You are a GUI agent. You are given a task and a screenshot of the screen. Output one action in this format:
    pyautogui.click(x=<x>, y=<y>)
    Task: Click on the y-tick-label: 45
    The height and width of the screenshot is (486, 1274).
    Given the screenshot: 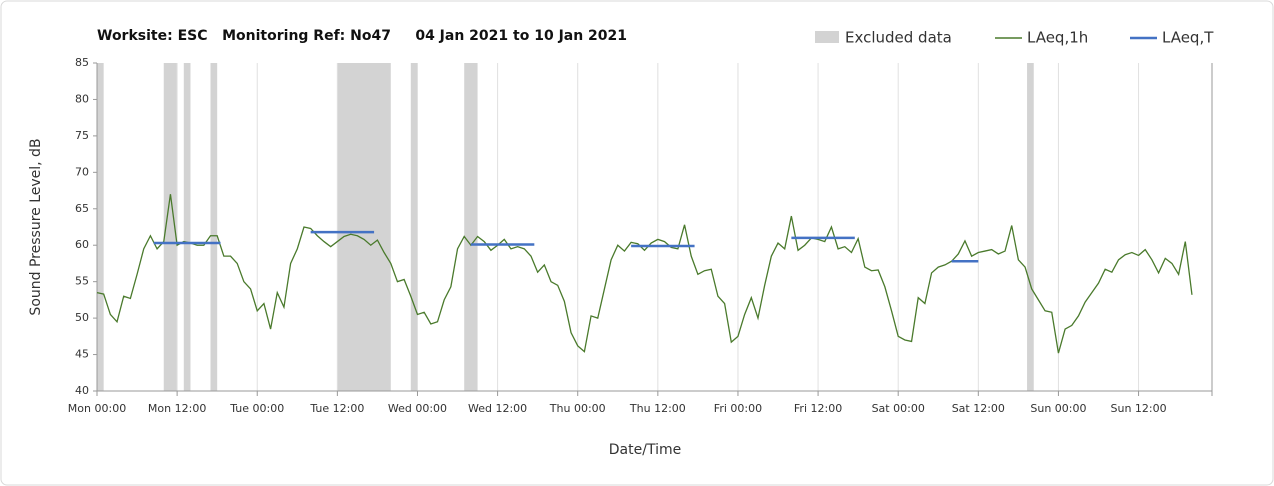 What is the action you would take?
    pyautogui.click(x=82, y=354)
    